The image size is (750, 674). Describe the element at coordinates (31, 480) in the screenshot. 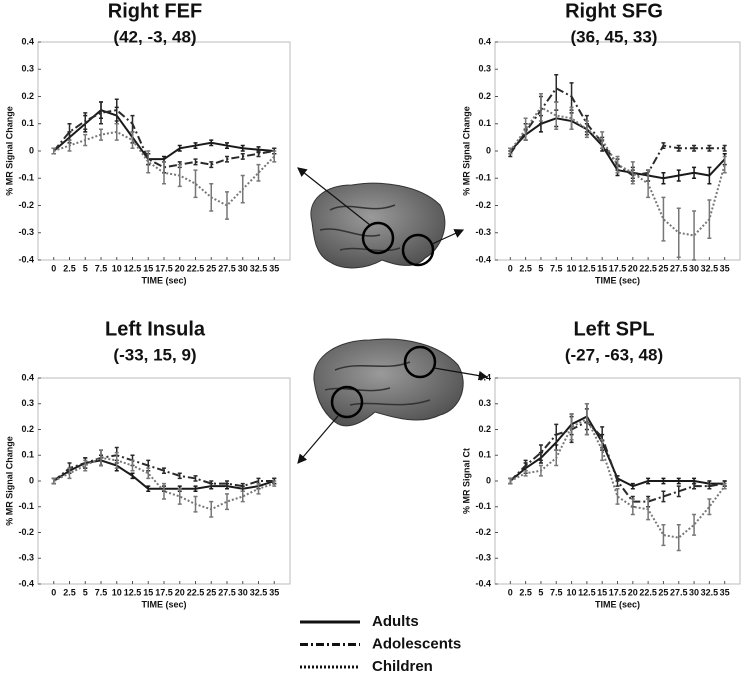

I see `y-tick-label: 0` at that location.